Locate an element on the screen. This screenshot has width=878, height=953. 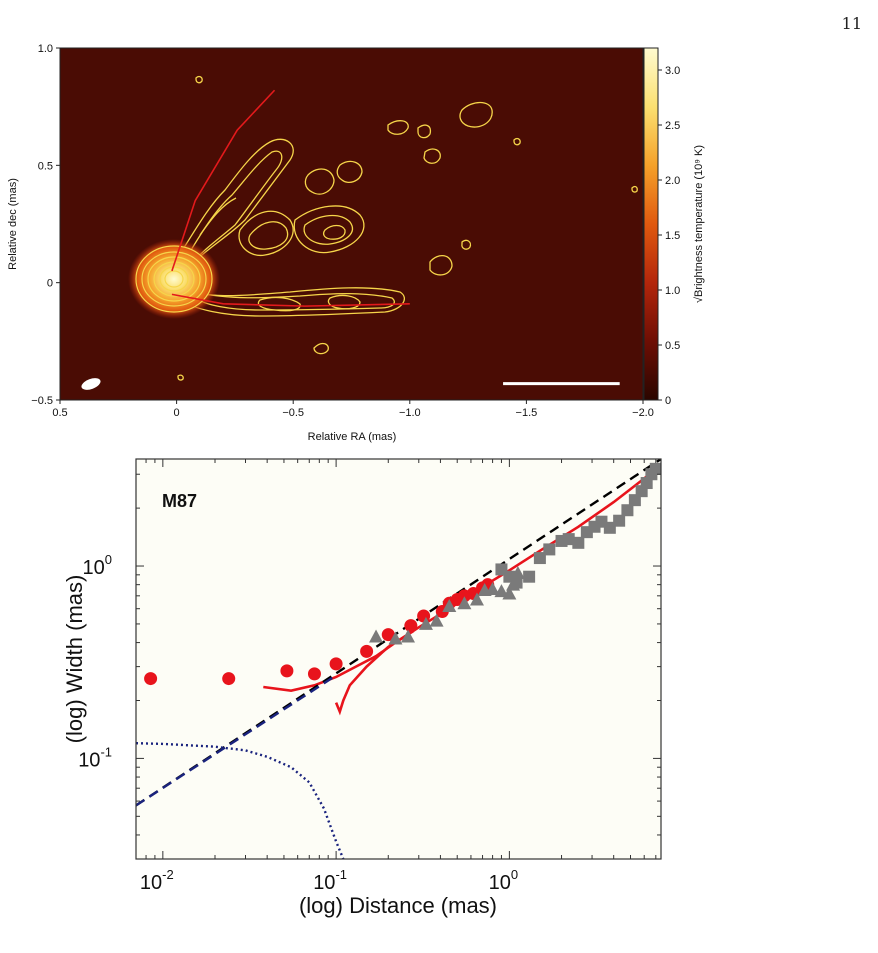
colorbar-tick-label: 2.0 is located at coordinates (672, 181).